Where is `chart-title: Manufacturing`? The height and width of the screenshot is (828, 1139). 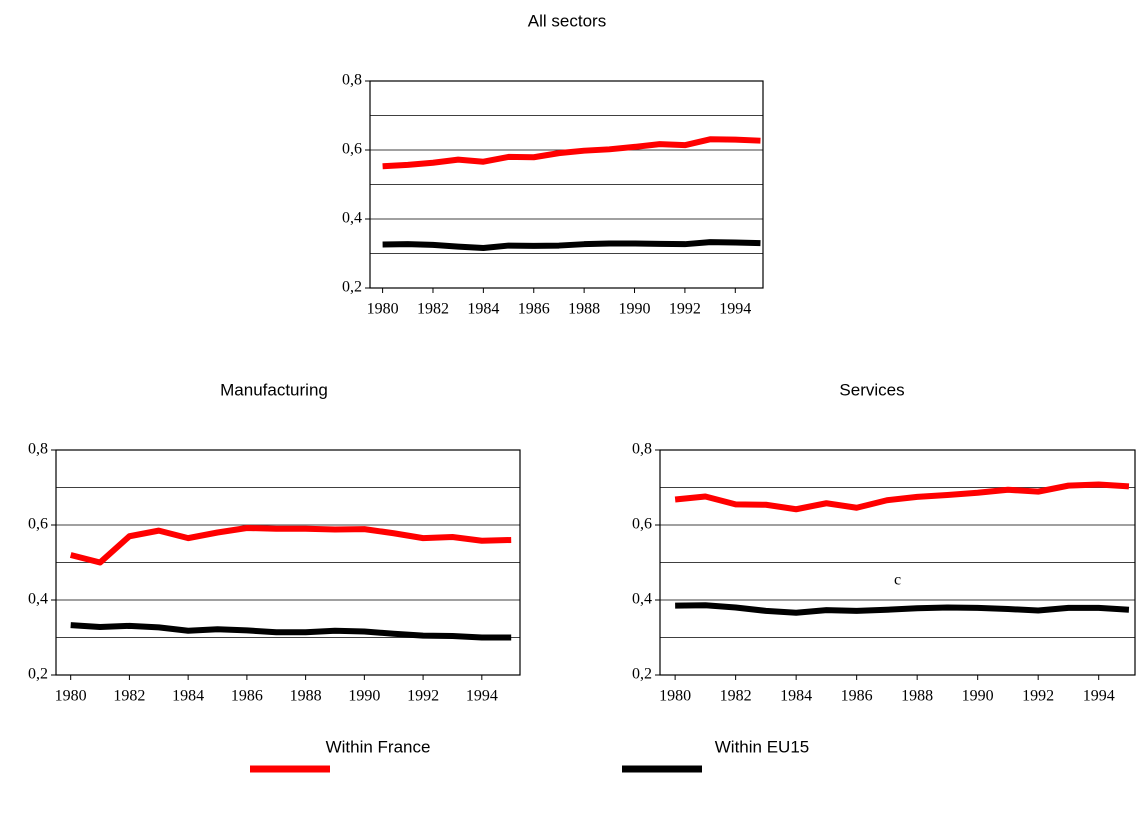
chart-title: Manufacturing is located at coordinates (274, 389).